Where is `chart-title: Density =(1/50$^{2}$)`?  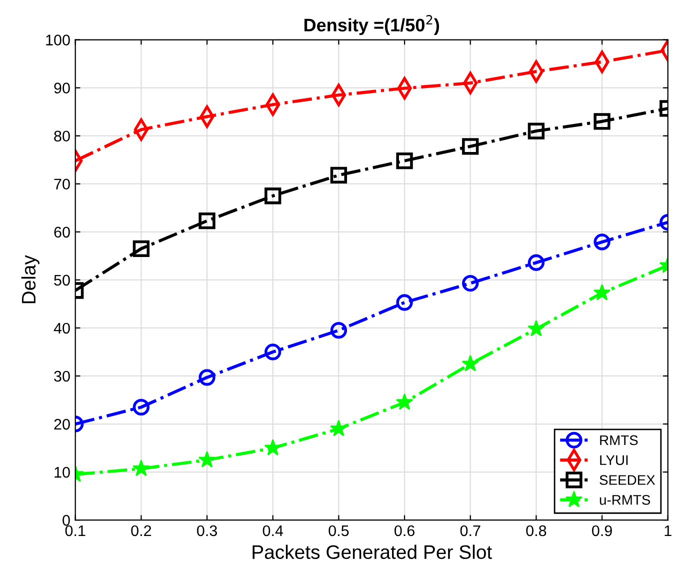
chart-title: Density =(1/50$^{2}$) is located at coordinates (372, 25).